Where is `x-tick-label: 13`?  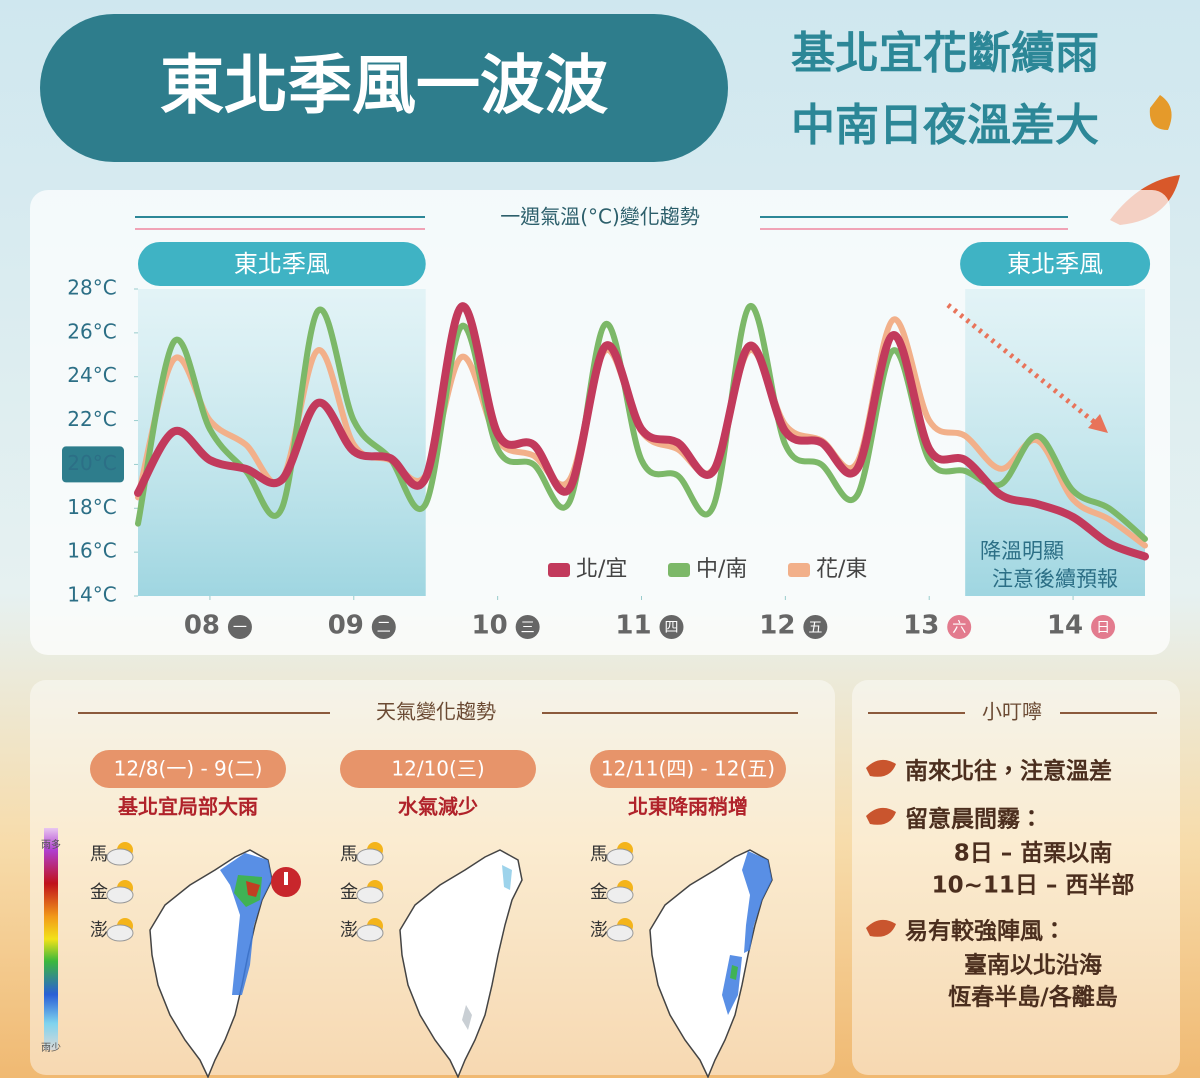
x-tick-label: 13 is located at coordinates (921, 626).